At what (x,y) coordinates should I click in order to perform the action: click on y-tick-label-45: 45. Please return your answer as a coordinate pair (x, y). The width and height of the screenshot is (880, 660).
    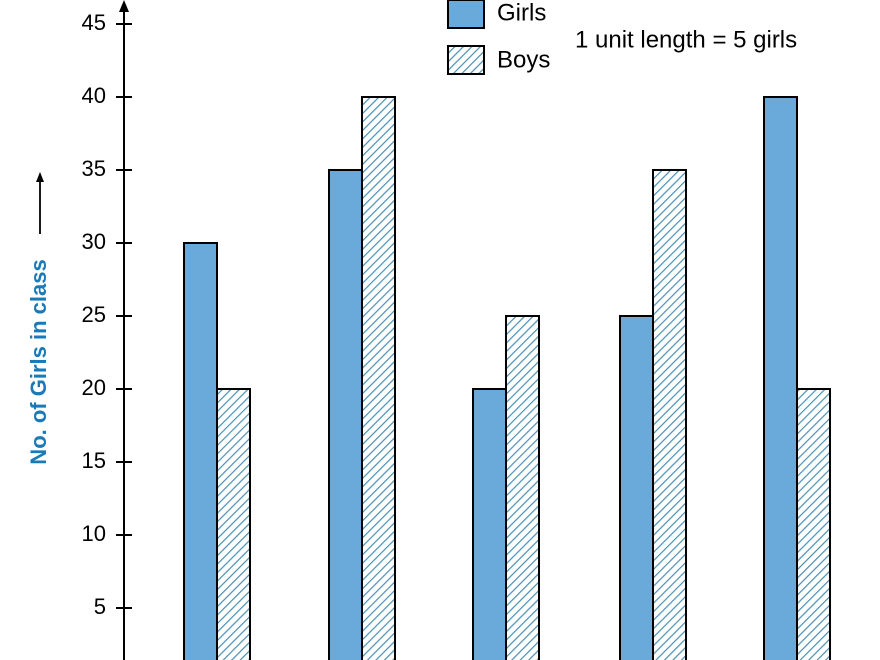
    Looking at the image, I should click on (94, 22).